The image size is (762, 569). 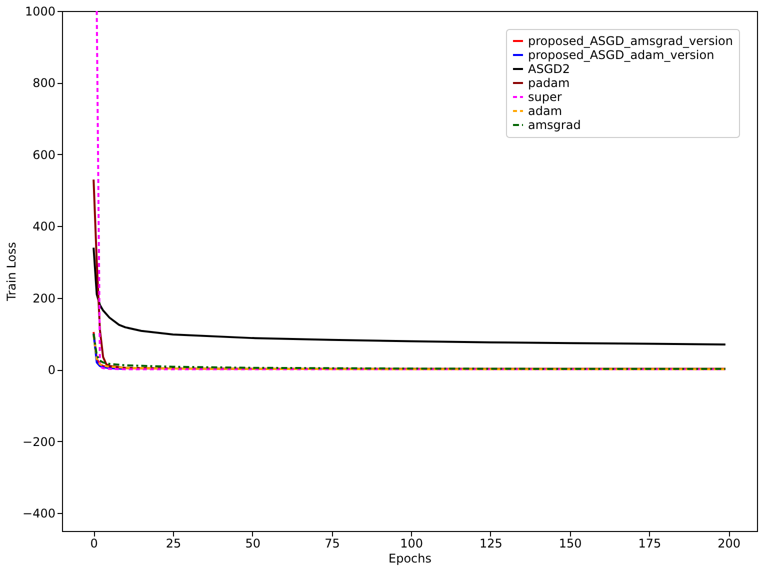 What do you see at coordinates (545, 97) in the screenshot?
I see `legend-label: super` at bounding box center [545, 97].